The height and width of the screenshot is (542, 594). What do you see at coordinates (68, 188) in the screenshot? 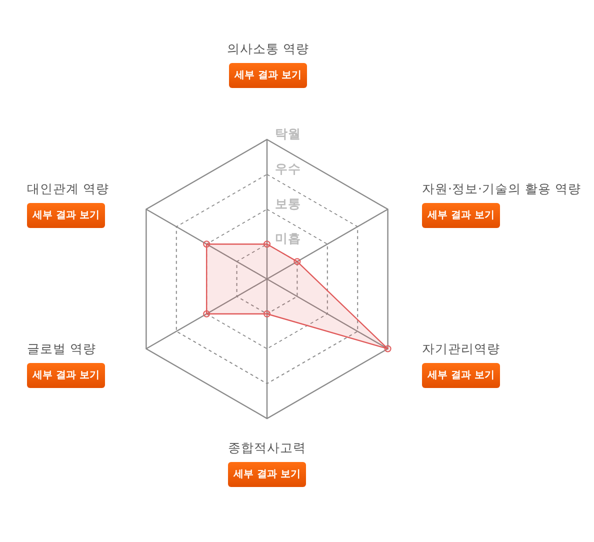
I see `spoke-label: 대인관계 역량` at bounding box center [68, 188].